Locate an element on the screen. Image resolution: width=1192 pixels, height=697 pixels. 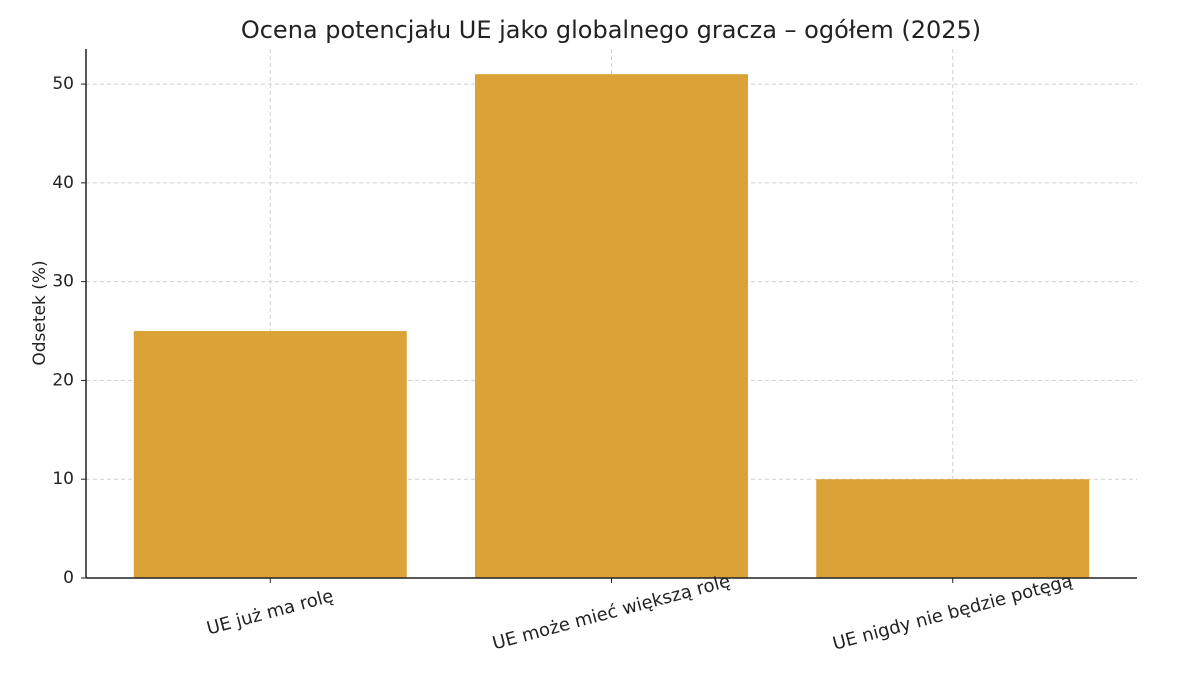
y-tick-label: 20 is located at coordinates (63, 380).